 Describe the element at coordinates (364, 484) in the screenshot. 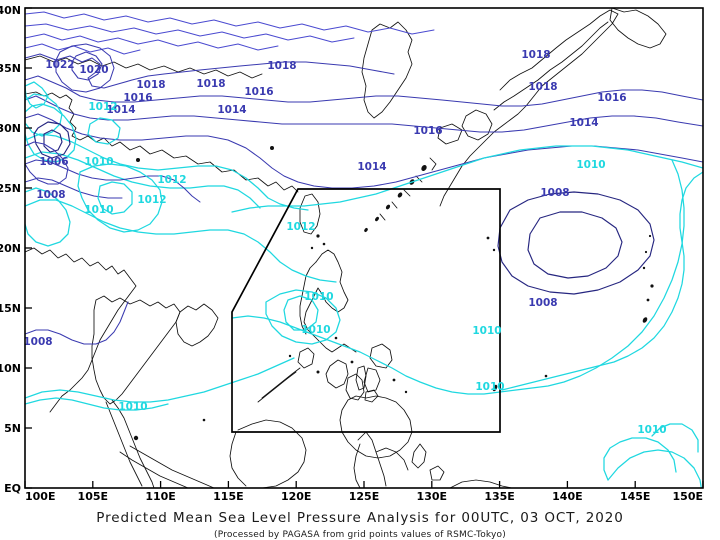

I see `x-axis-ticks` at that location.